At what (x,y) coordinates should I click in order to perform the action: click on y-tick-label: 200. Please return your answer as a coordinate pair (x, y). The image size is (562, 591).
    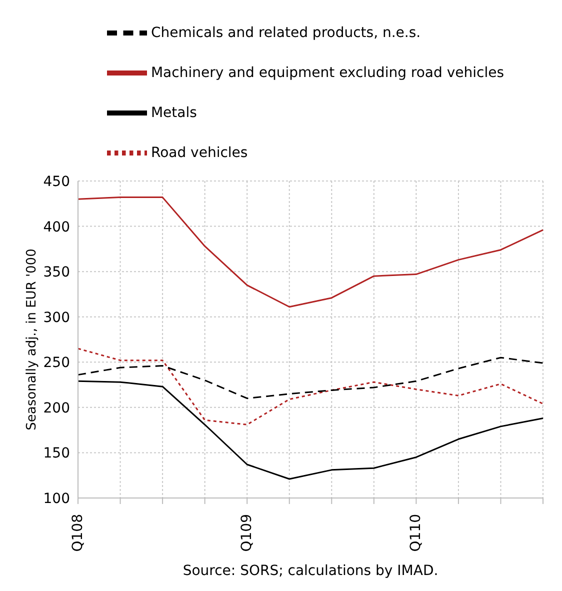
    Looking at the image, I should click on (56, 408).